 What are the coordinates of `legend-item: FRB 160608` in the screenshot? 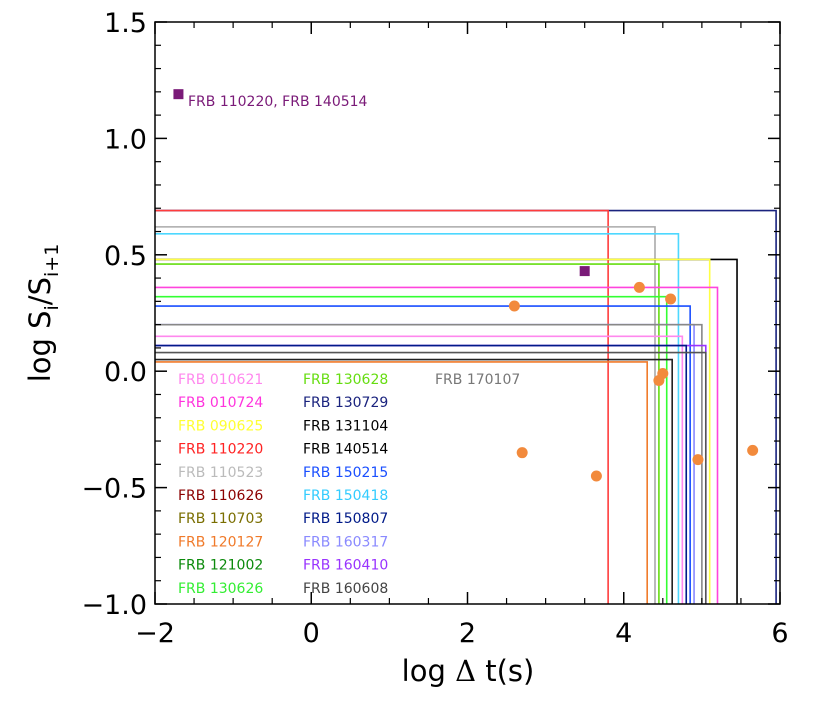 It's located at (345, 589).